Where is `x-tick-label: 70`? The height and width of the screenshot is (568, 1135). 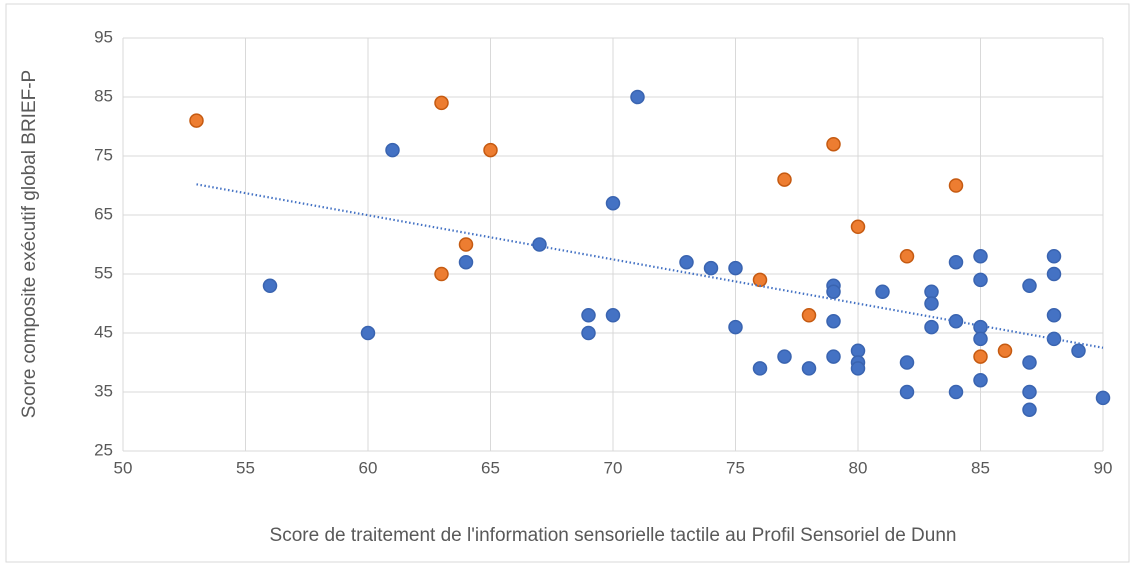
x-tick-label: 70 is located at coordinates (613, 467).